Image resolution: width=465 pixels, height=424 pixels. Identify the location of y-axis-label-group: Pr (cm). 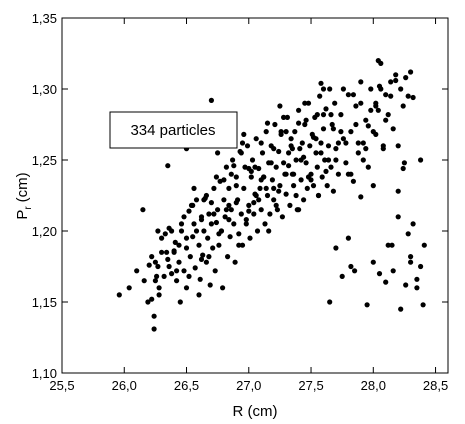
(24, 195).